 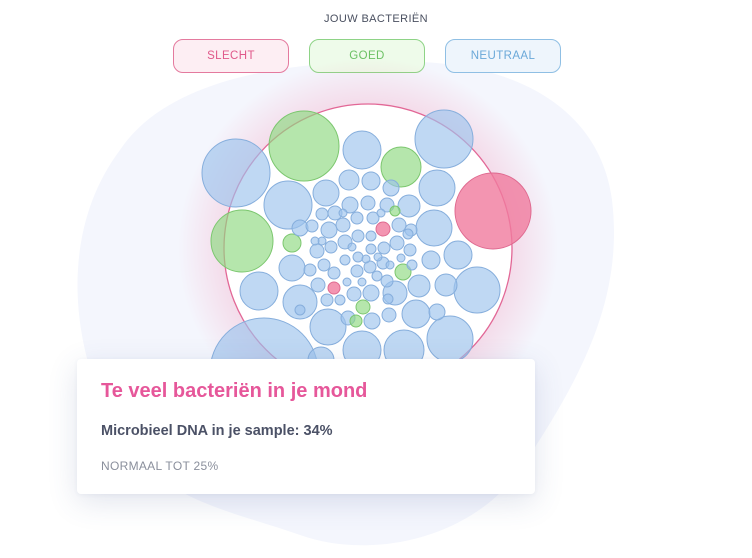 What do you see at coordinates (231, 56) in the screenshot?
I see `legend-bad-button: SLECHT` at bounding box center [231, 56].